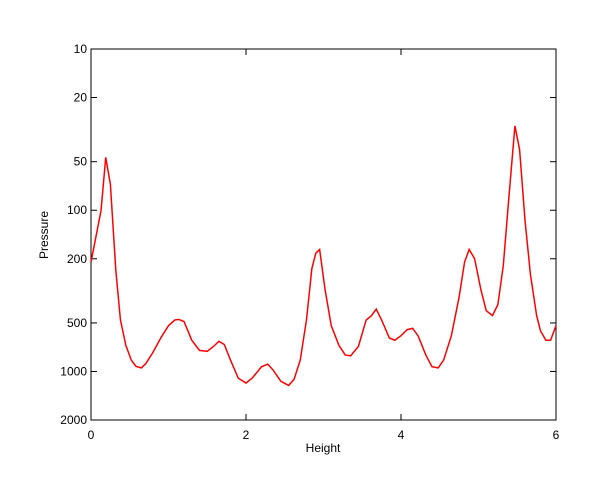  What do you see at coordinates (81, 49) in the screenshot?
I see `y-tick-label: 10` at bounding box center [81, 49].